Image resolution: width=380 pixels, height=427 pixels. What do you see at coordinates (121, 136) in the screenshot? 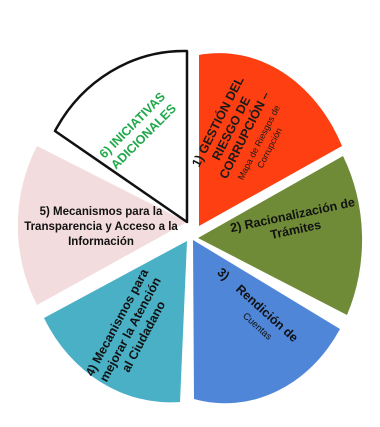
I see `segment-iniciativas` at bounding box center [121, 136].